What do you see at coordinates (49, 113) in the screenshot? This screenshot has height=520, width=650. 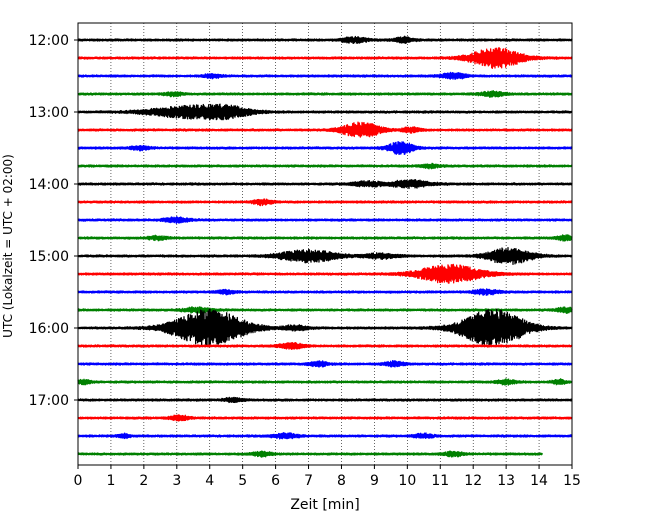 I see `y-tick-label: 13:00` at bounding box center [49, 113].